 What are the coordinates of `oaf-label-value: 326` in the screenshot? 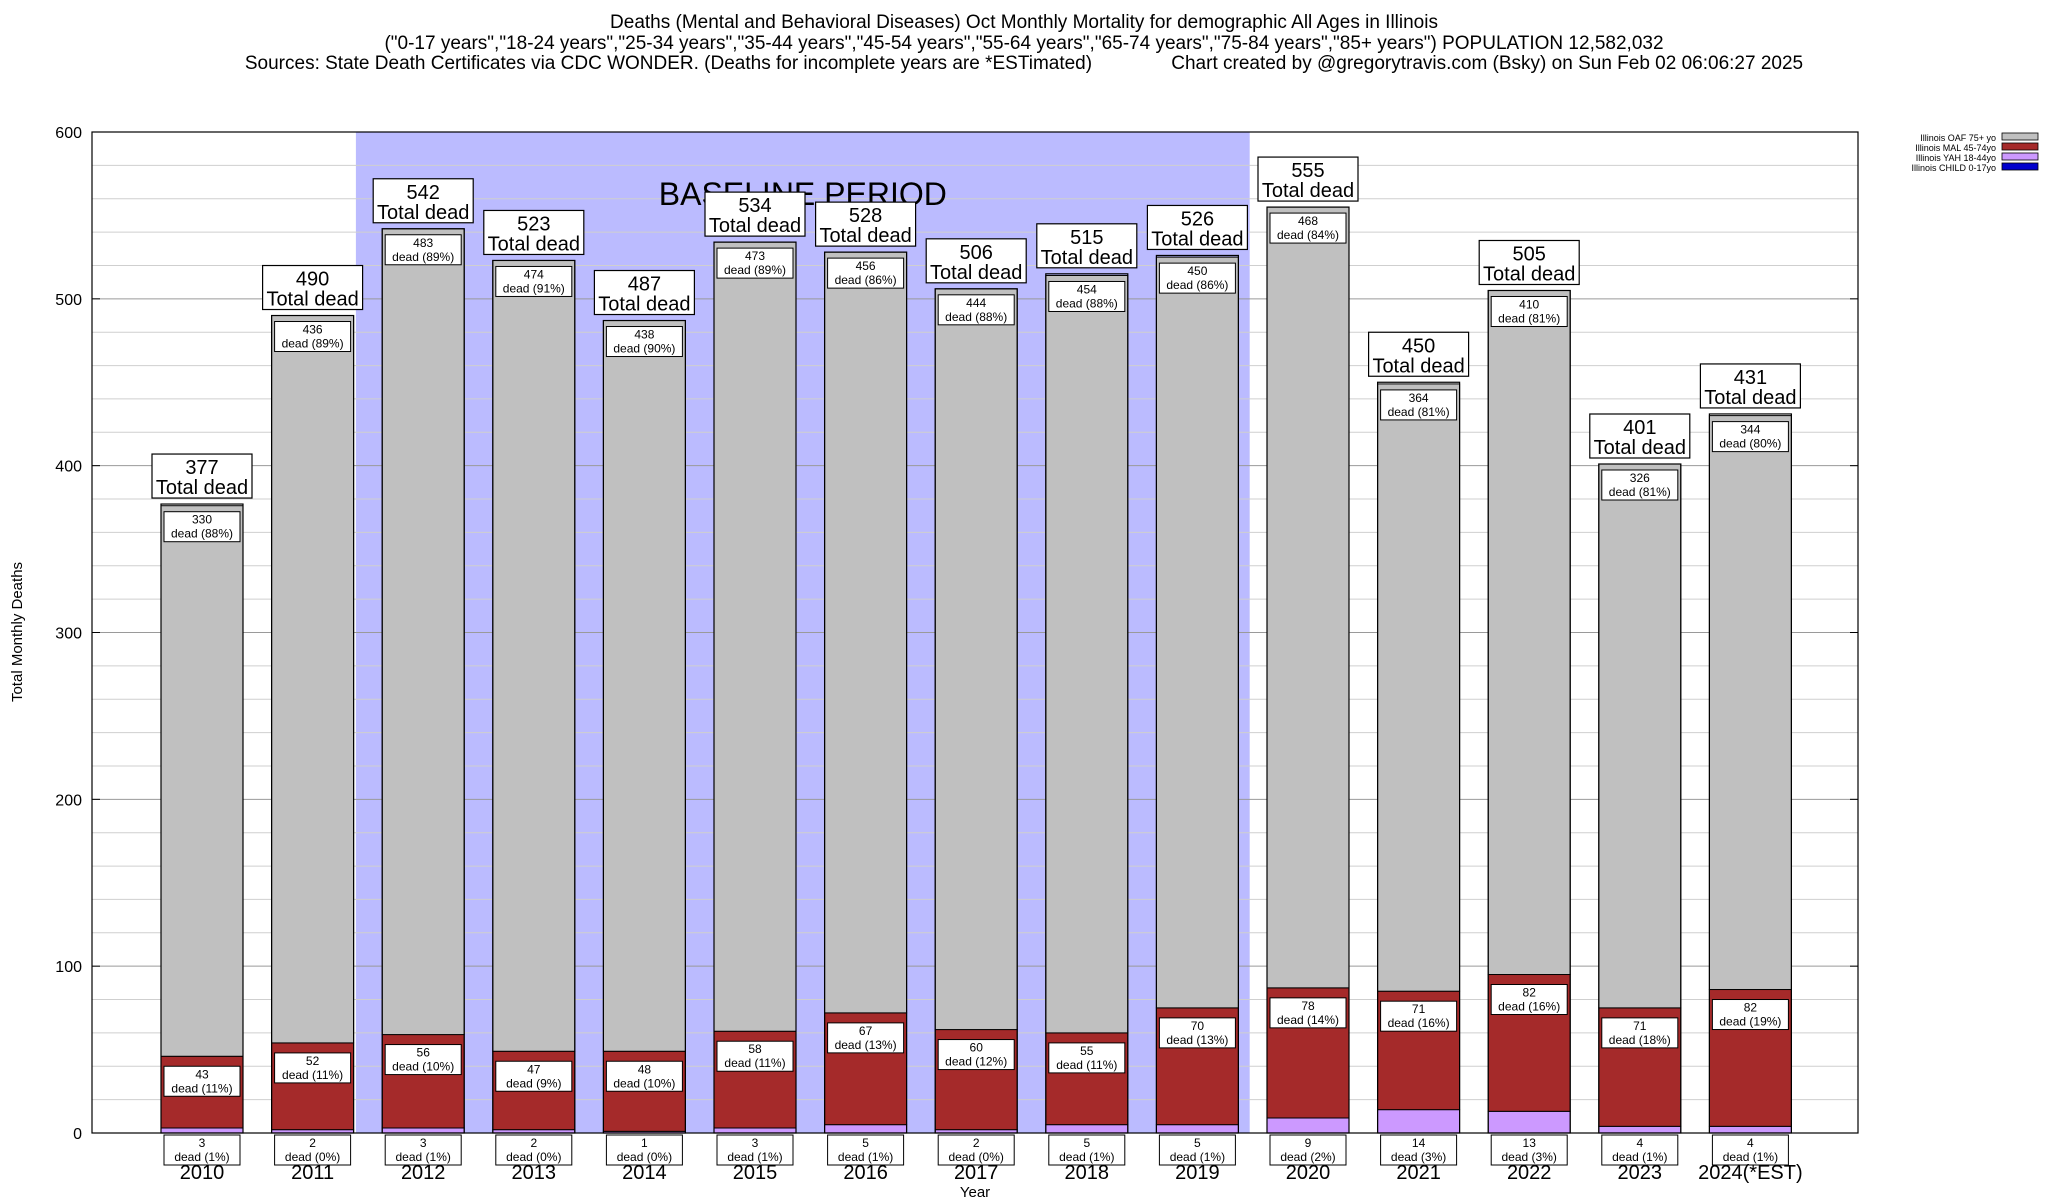 It's located at (1640, 478).